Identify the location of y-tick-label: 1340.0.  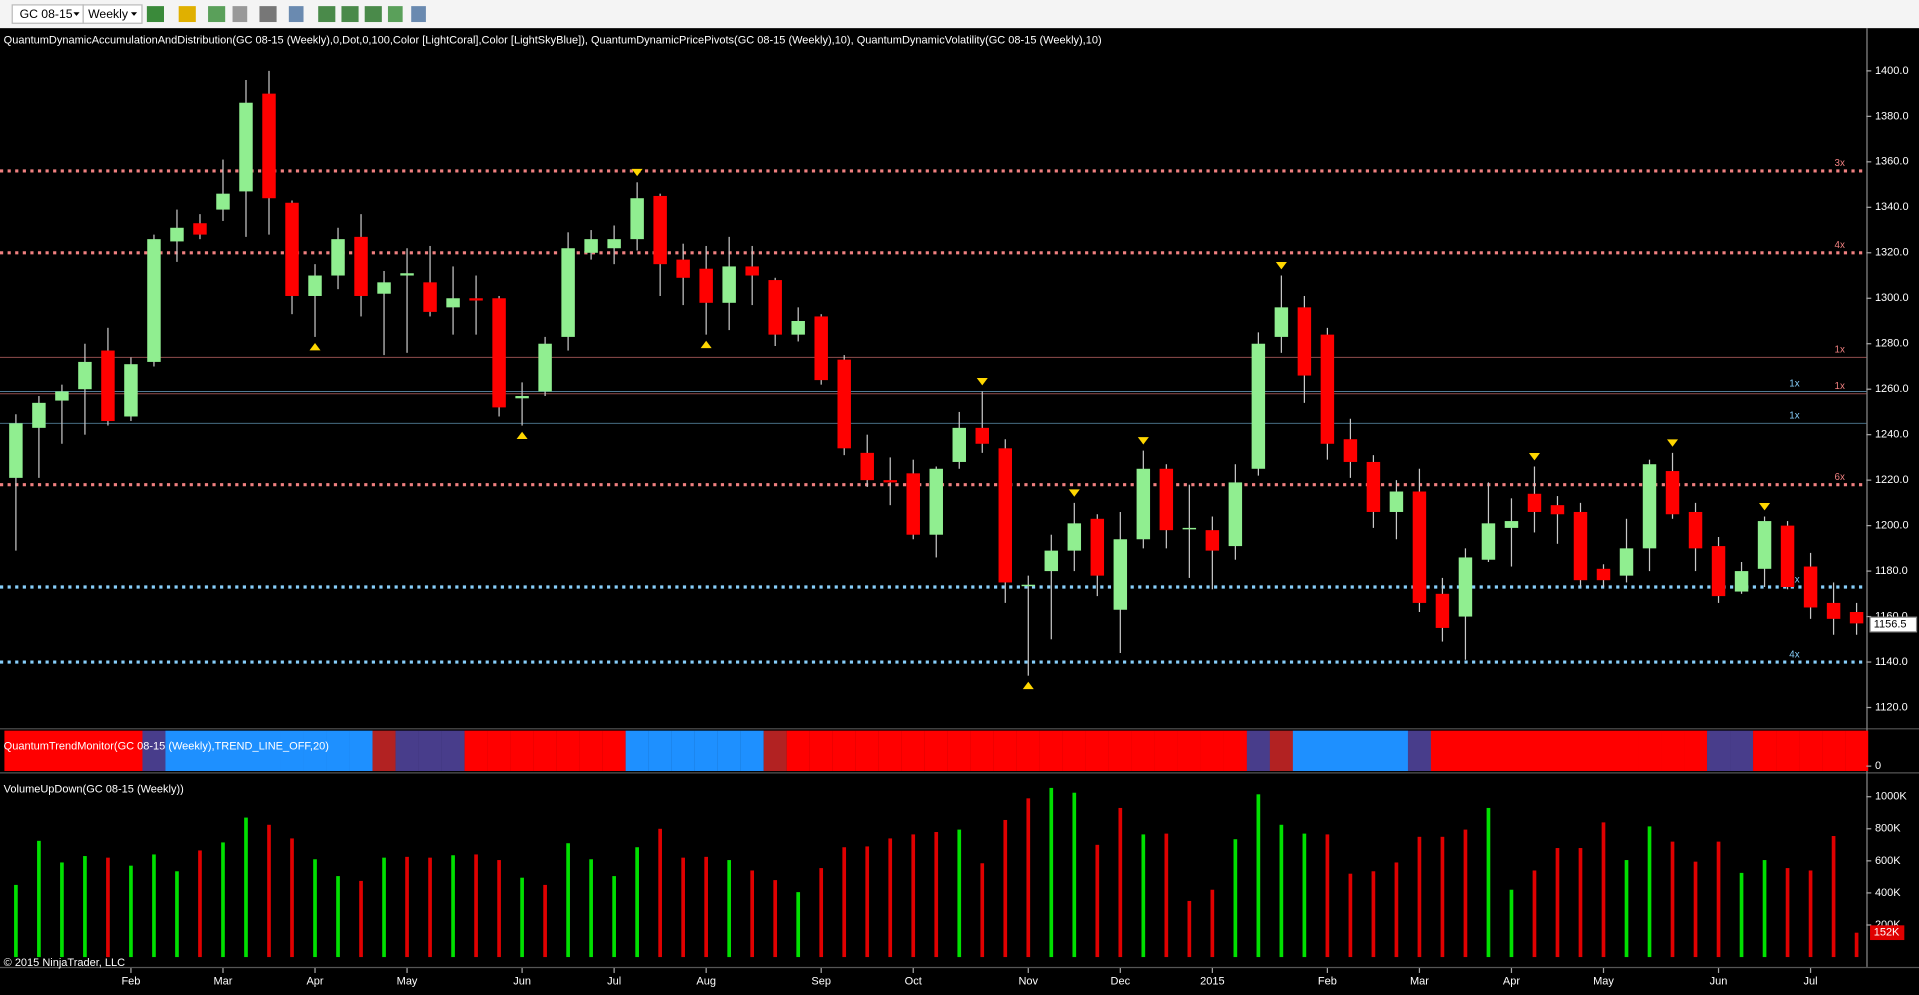
(1892, 207).